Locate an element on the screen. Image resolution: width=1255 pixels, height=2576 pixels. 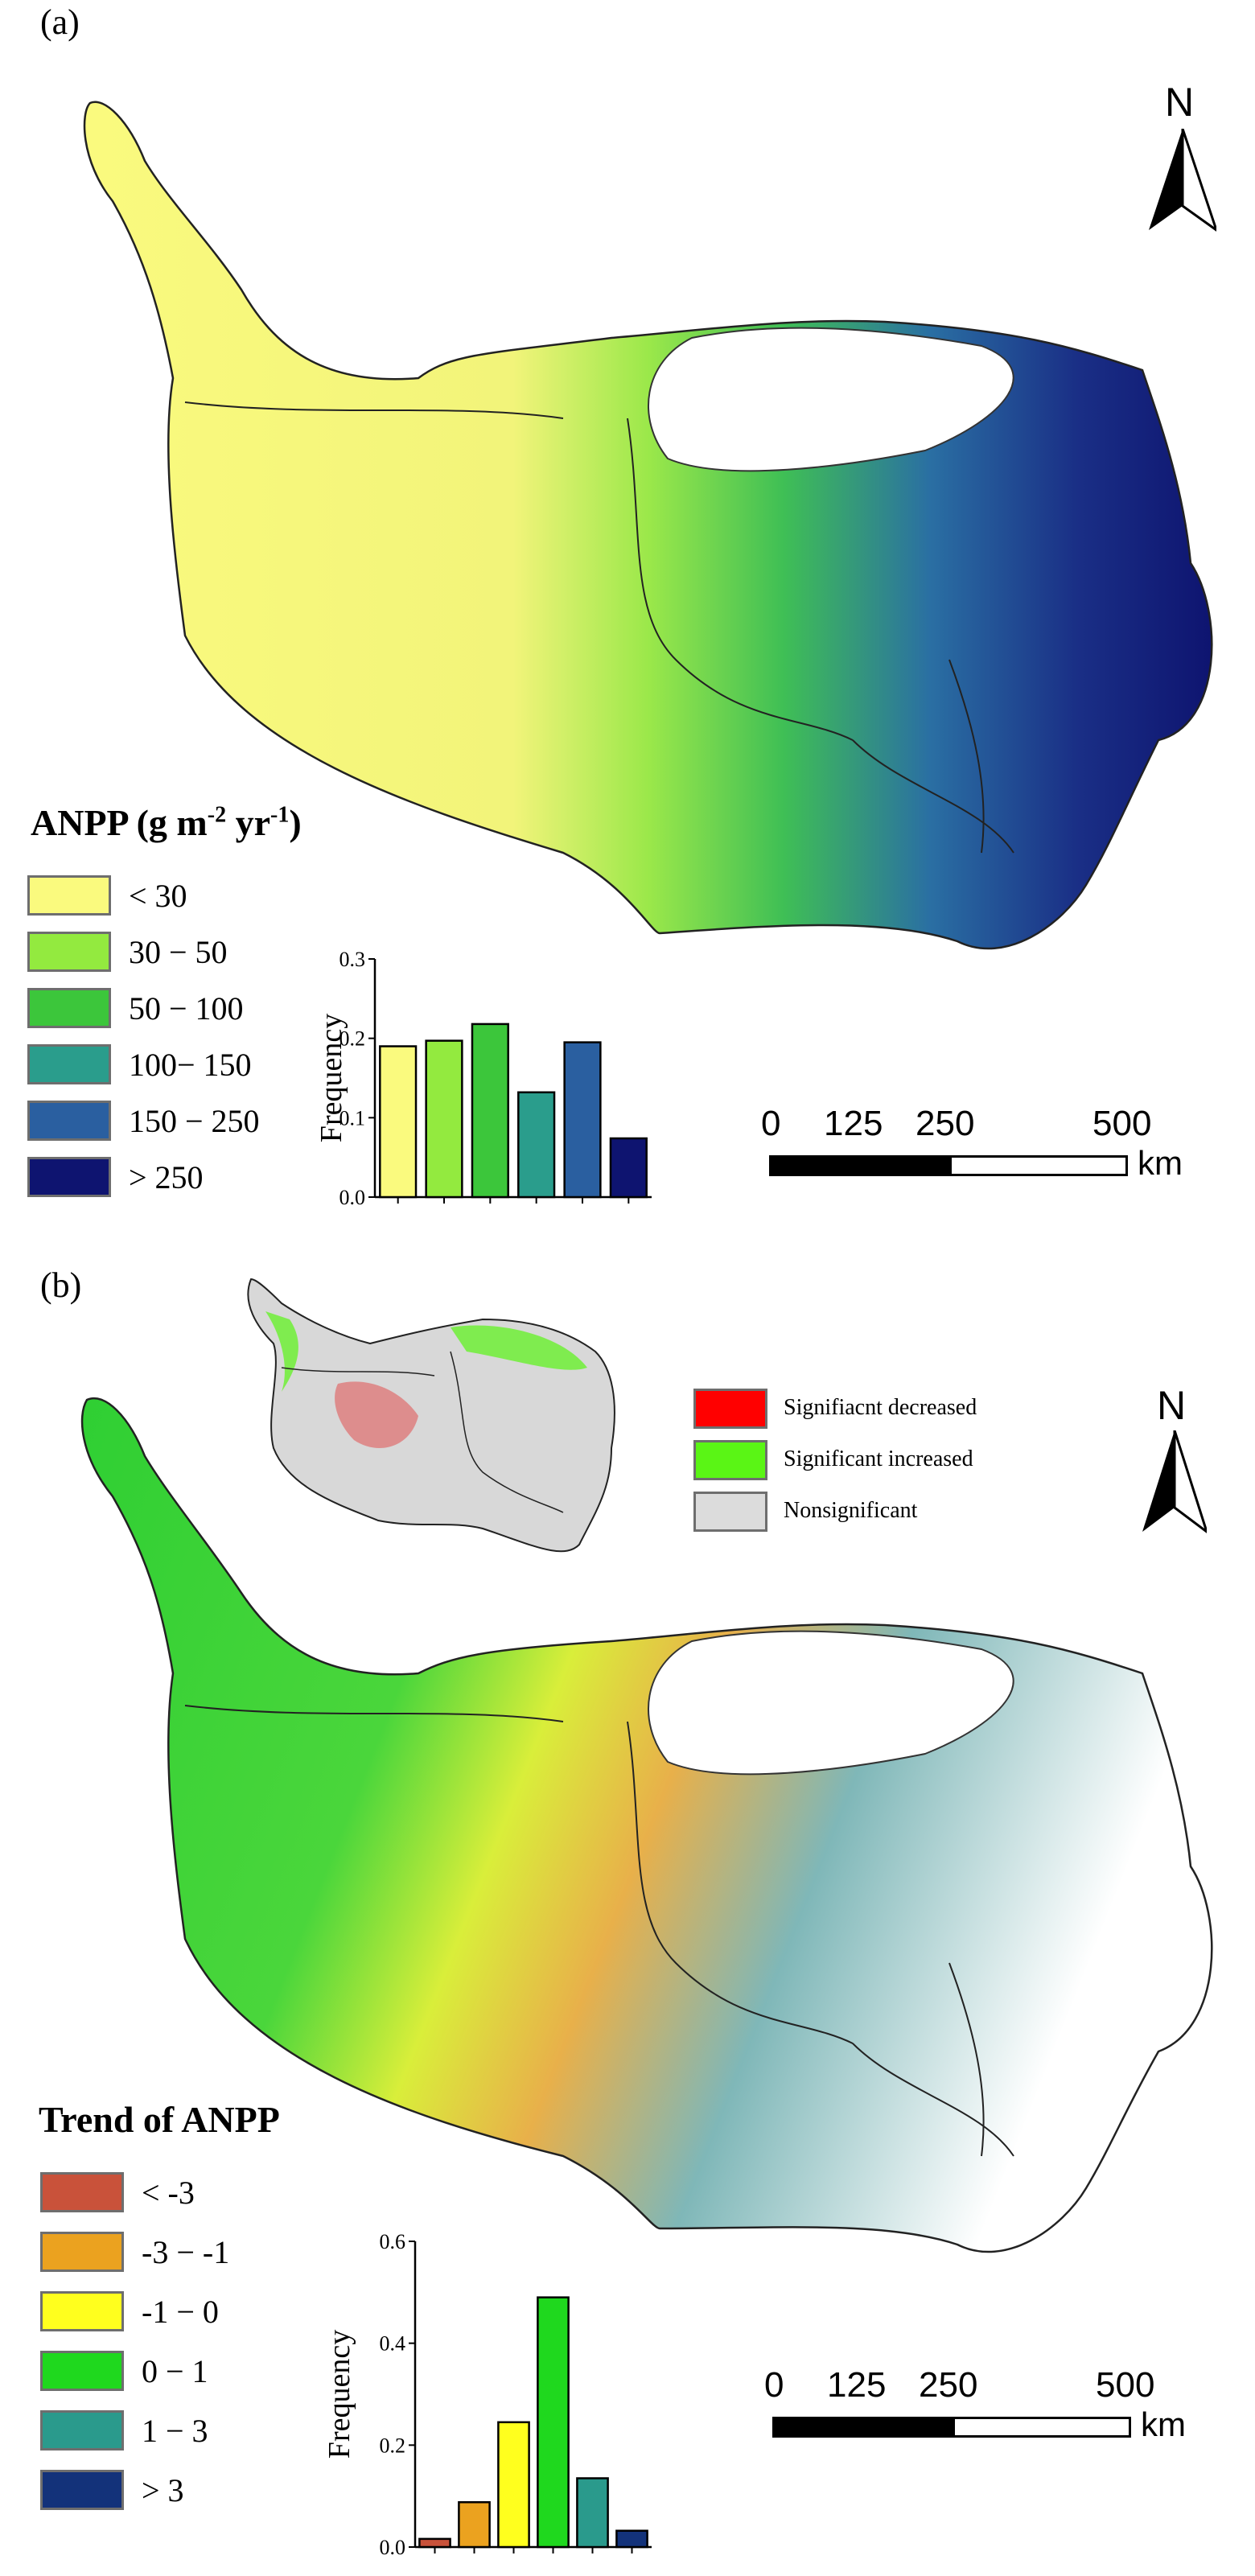
north-label-a: N is located at coordinates (1180, 102).